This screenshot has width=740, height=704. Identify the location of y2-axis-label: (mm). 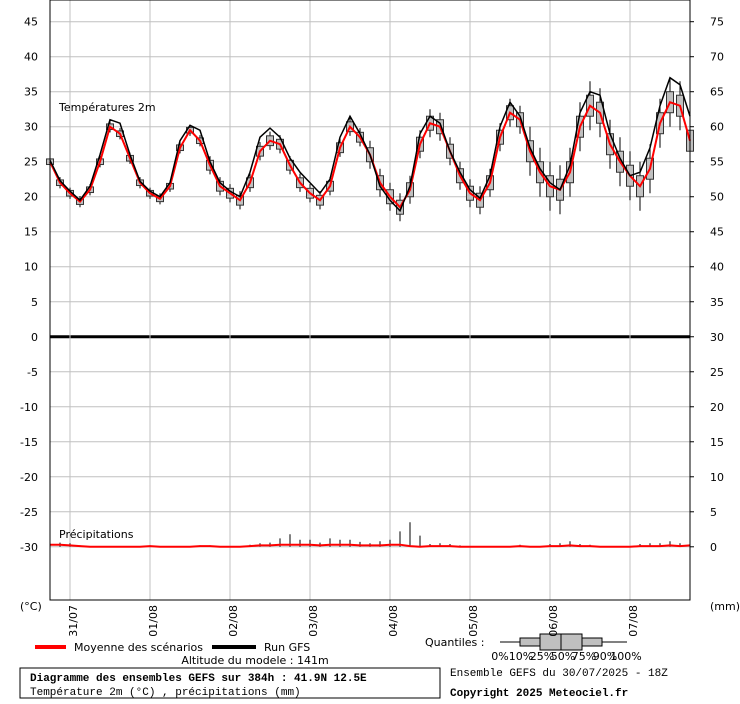
(725, 606).